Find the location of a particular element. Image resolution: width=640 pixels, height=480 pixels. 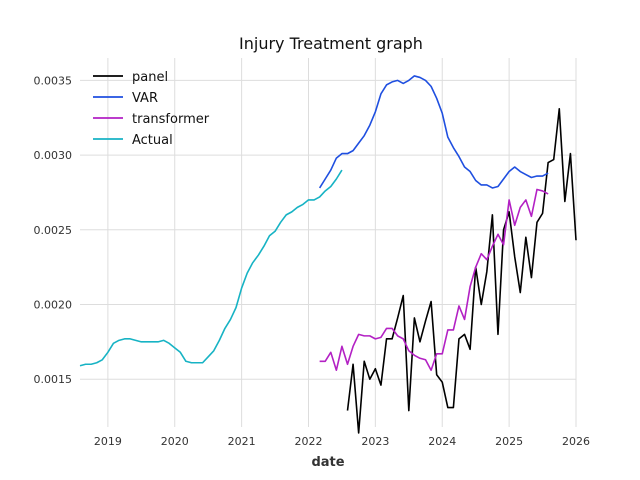

y-tick-label: 0.0030 is located at coordinates (53, 155).